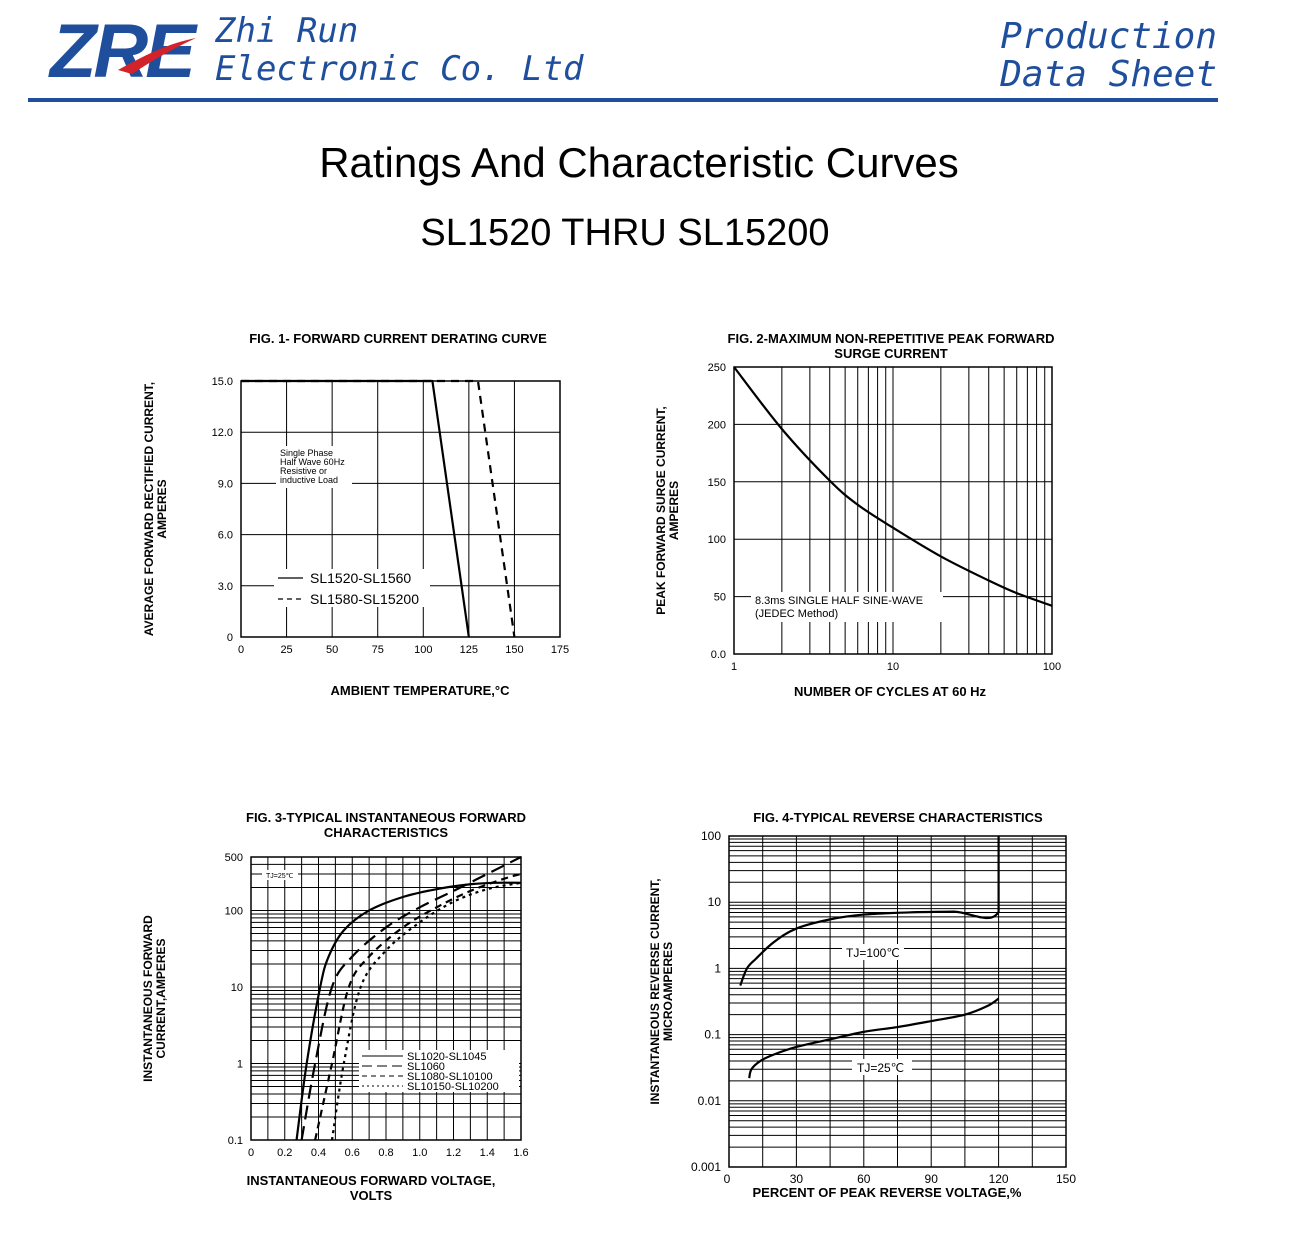 This screenshot has height=1257, width=1289. I want to click on series-label-tj-25: TJ=25℃, so click(882, 1067).